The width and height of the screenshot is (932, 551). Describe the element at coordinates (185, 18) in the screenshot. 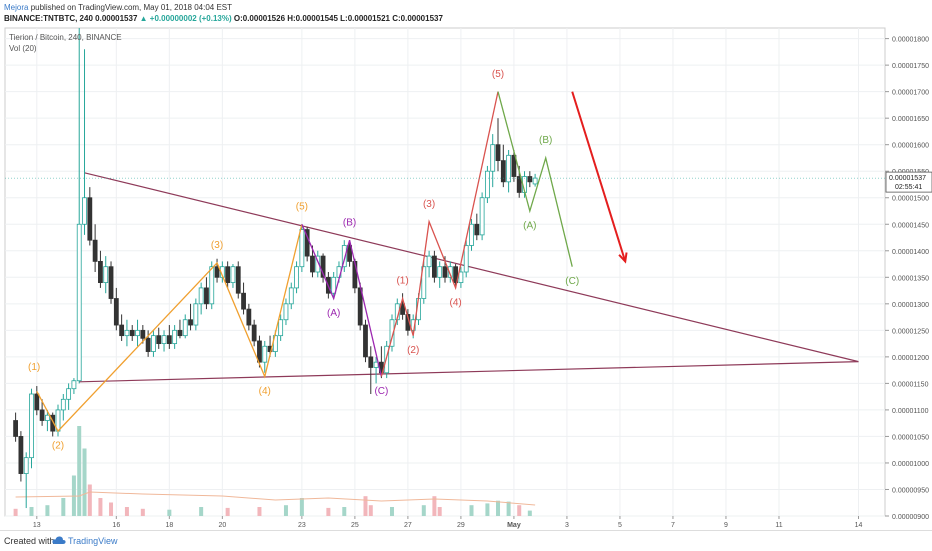

I see `price-change: ▲ +0.00000002 (+0.13%)` at that location.